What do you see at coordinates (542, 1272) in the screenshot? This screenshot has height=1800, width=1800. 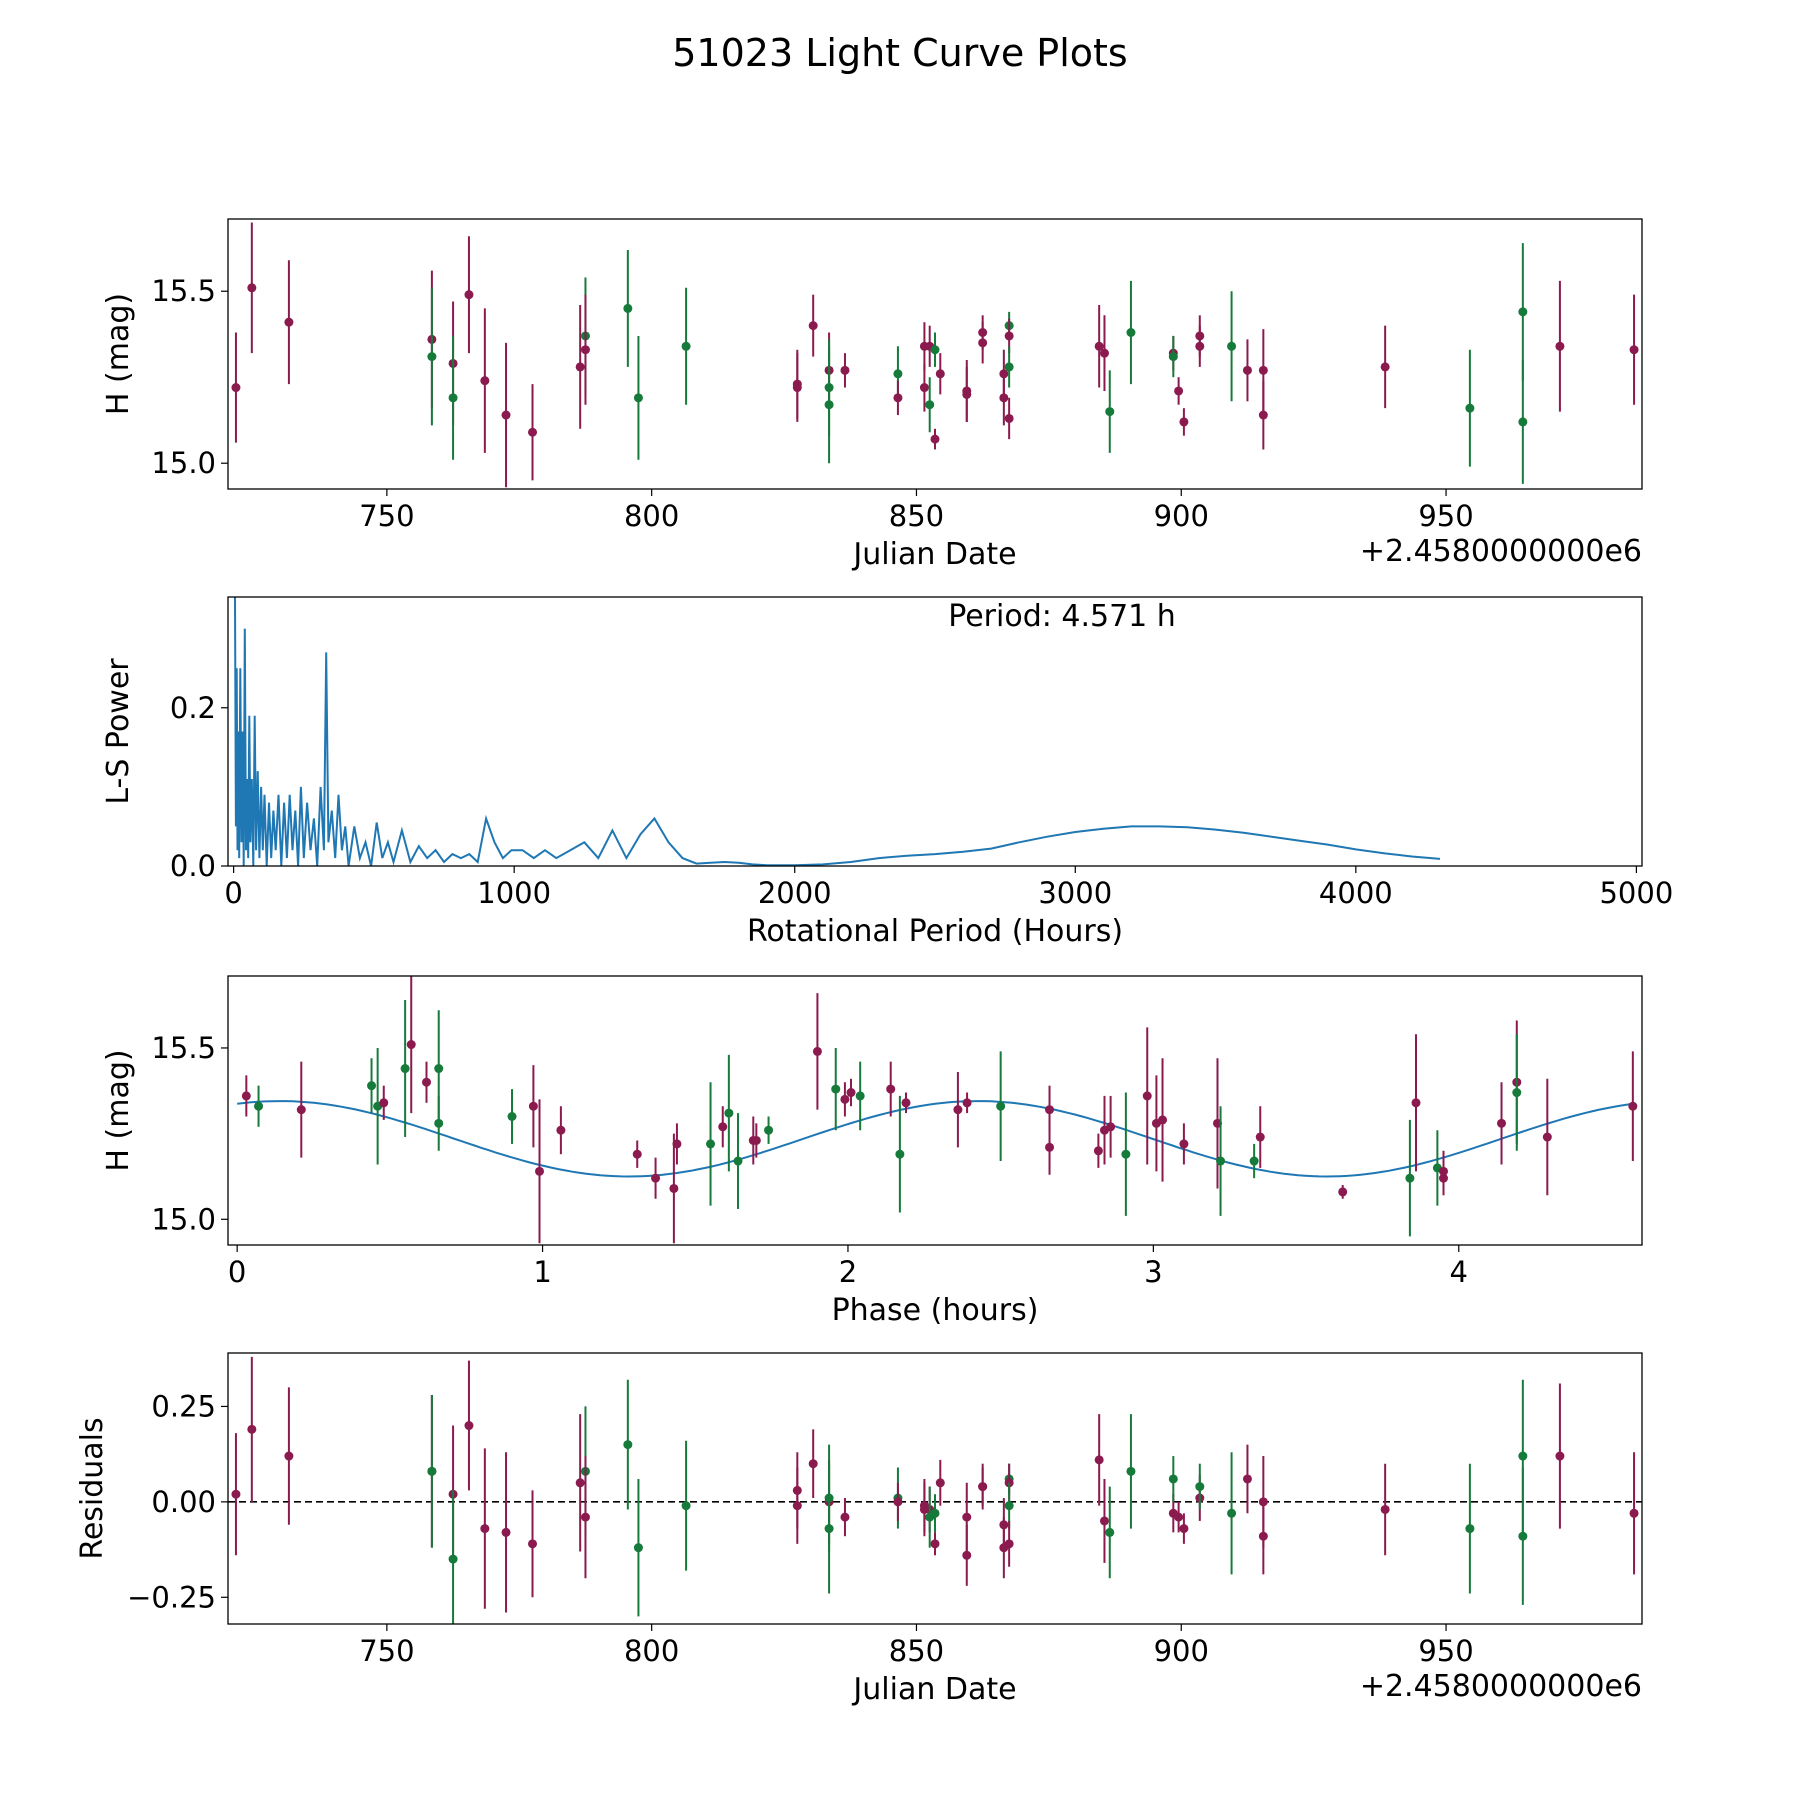 I see `phased-xtick-label: 1` at bounding box center [542, 1272].